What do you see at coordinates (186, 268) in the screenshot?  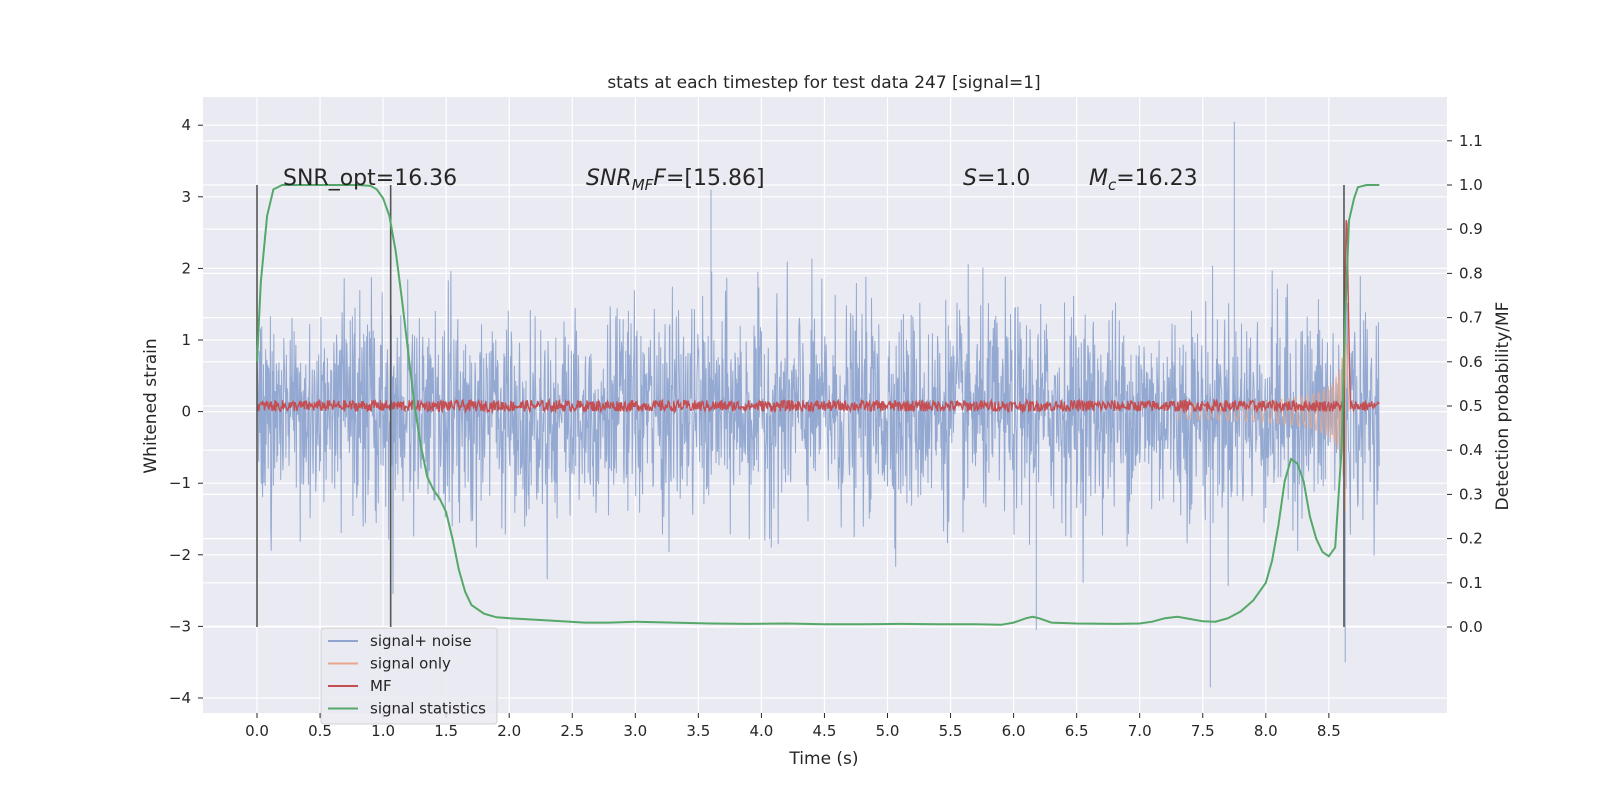 I see `y-left-tick-label: 2` at bounding box center [186, 268].